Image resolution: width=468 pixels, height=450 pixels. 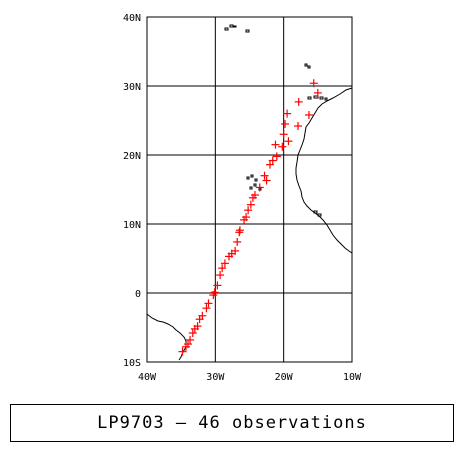 I want to click on lat-tick-label: 10S, so click(x=132, y=363).